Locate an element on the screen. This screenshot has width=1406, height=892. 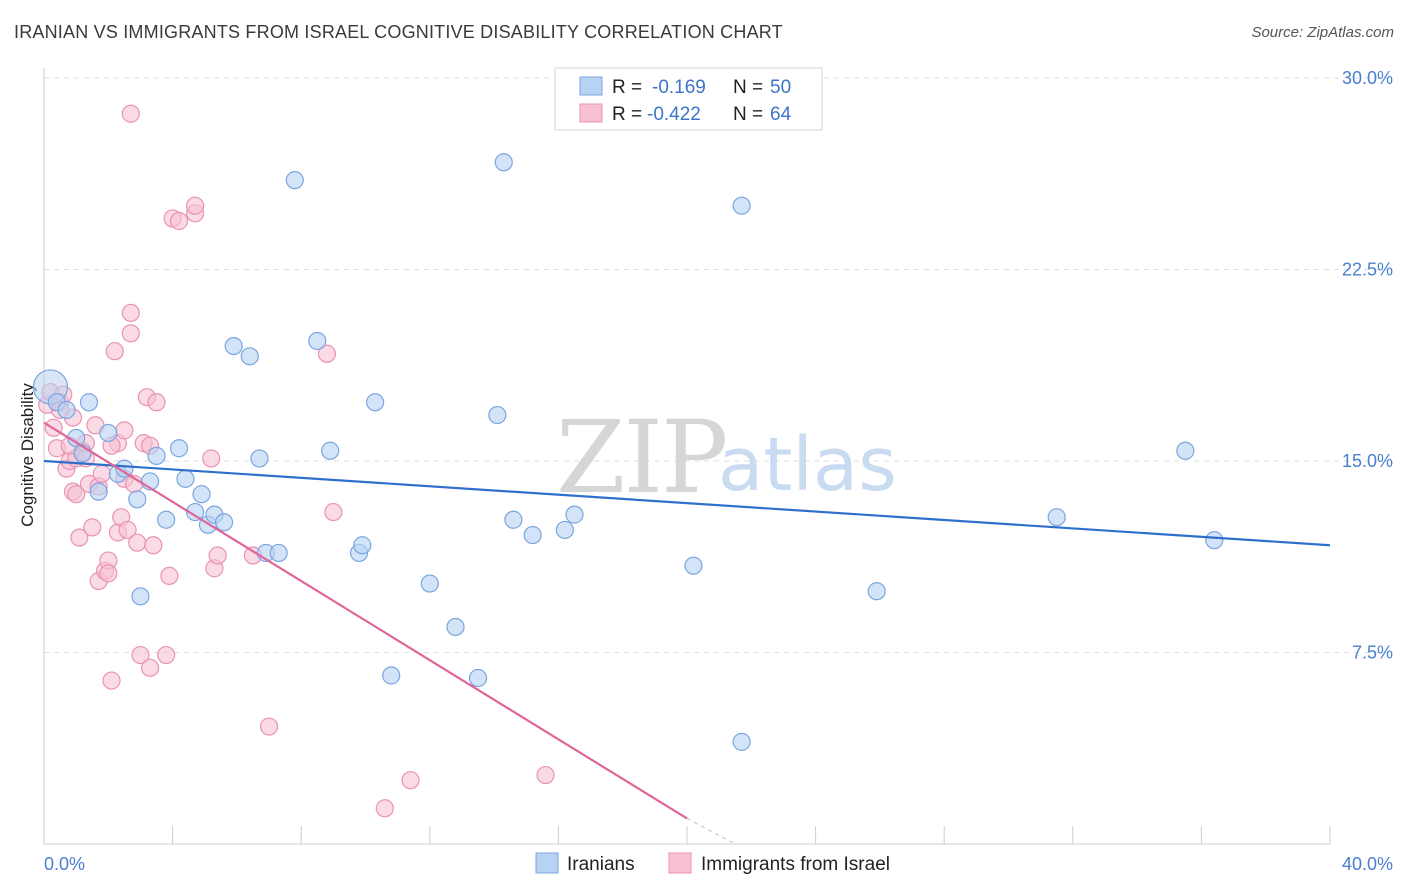
y-tick-label-3: 30.0% is located at coordinates (1367, 78).